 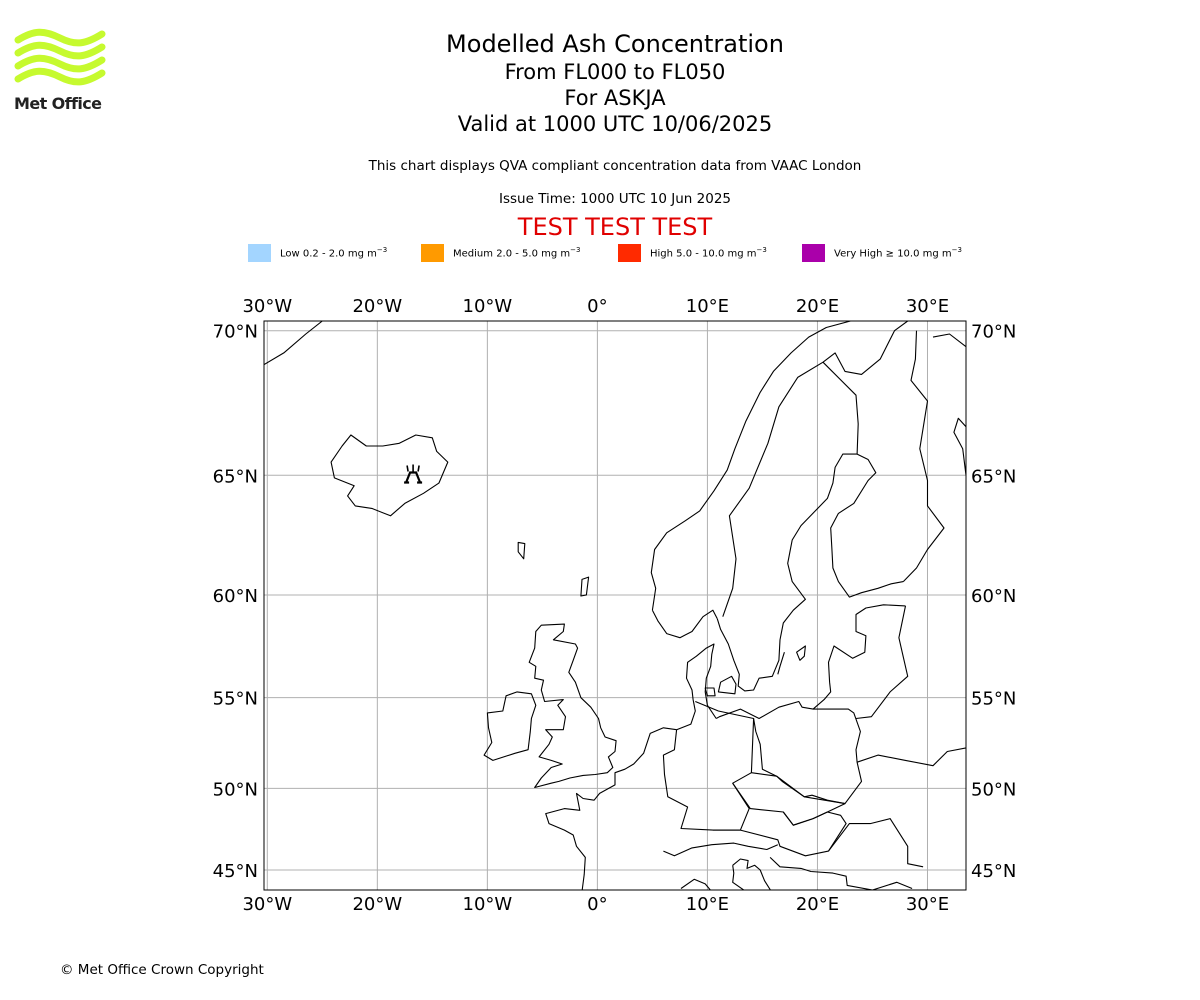 What do you see at coordinates (959, 446) in the screenshot?
I see `coastline-white-sea` at bounding box center [959, 446].